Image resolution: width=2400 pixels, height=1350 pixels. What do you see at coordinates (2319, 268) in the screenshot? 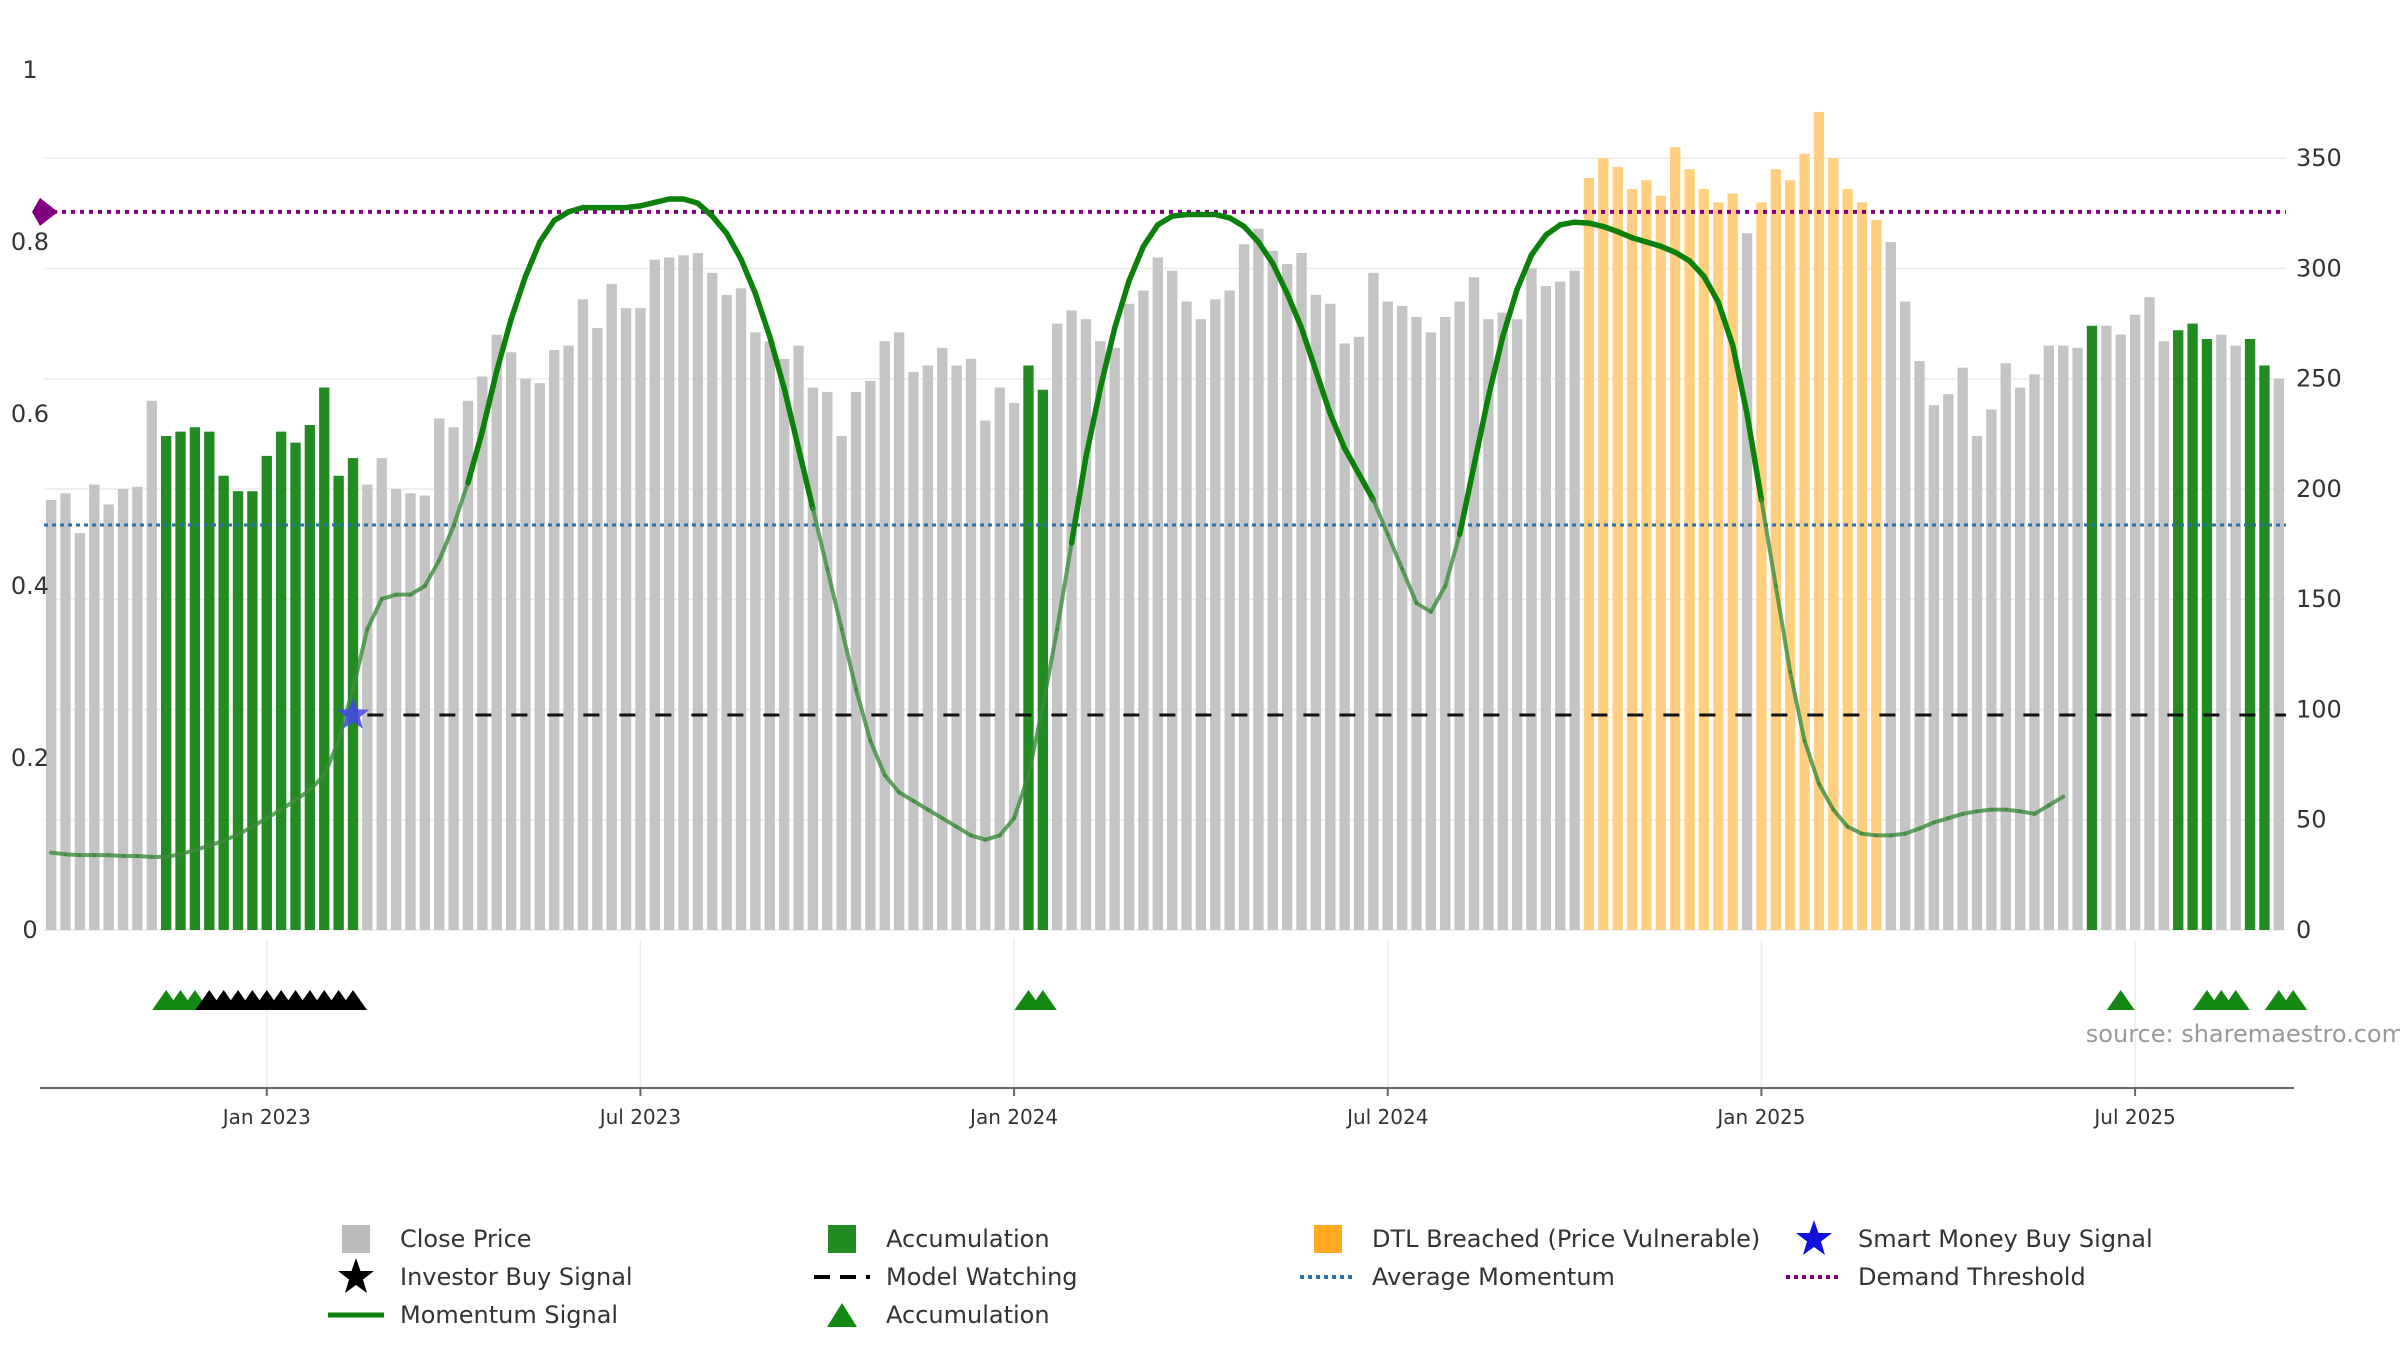
I see `right-axis-tick-label: 300` at bounding box center [2319, 268].